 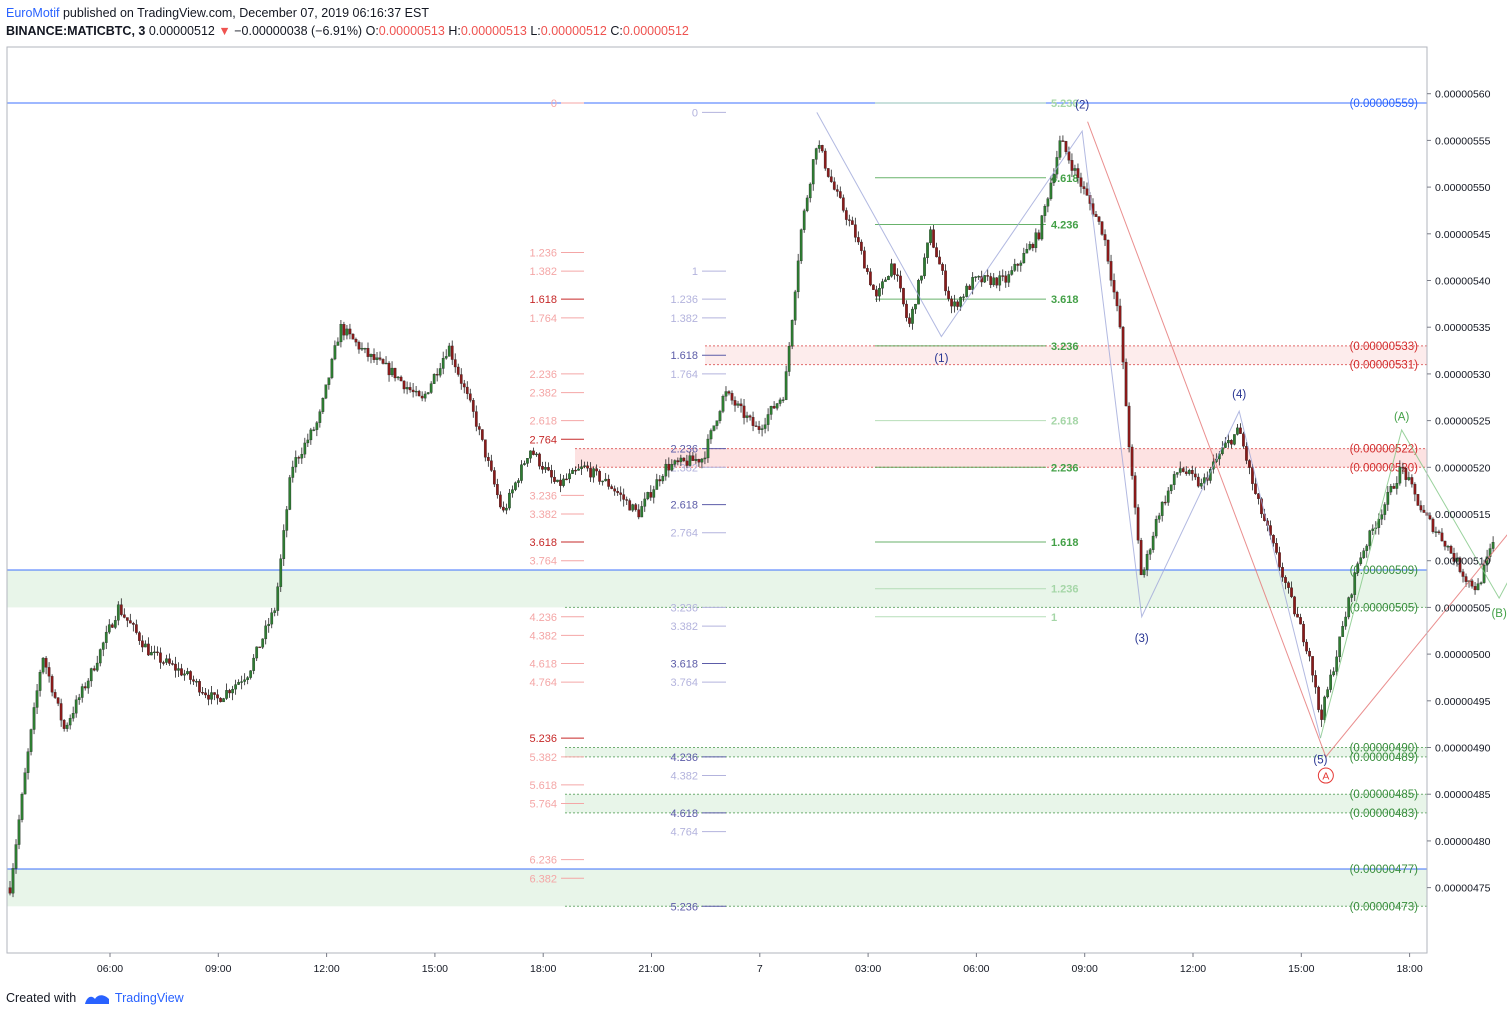 I want to click on y-tick-label-10: 0.00000510, so click(x=1463, y=562).